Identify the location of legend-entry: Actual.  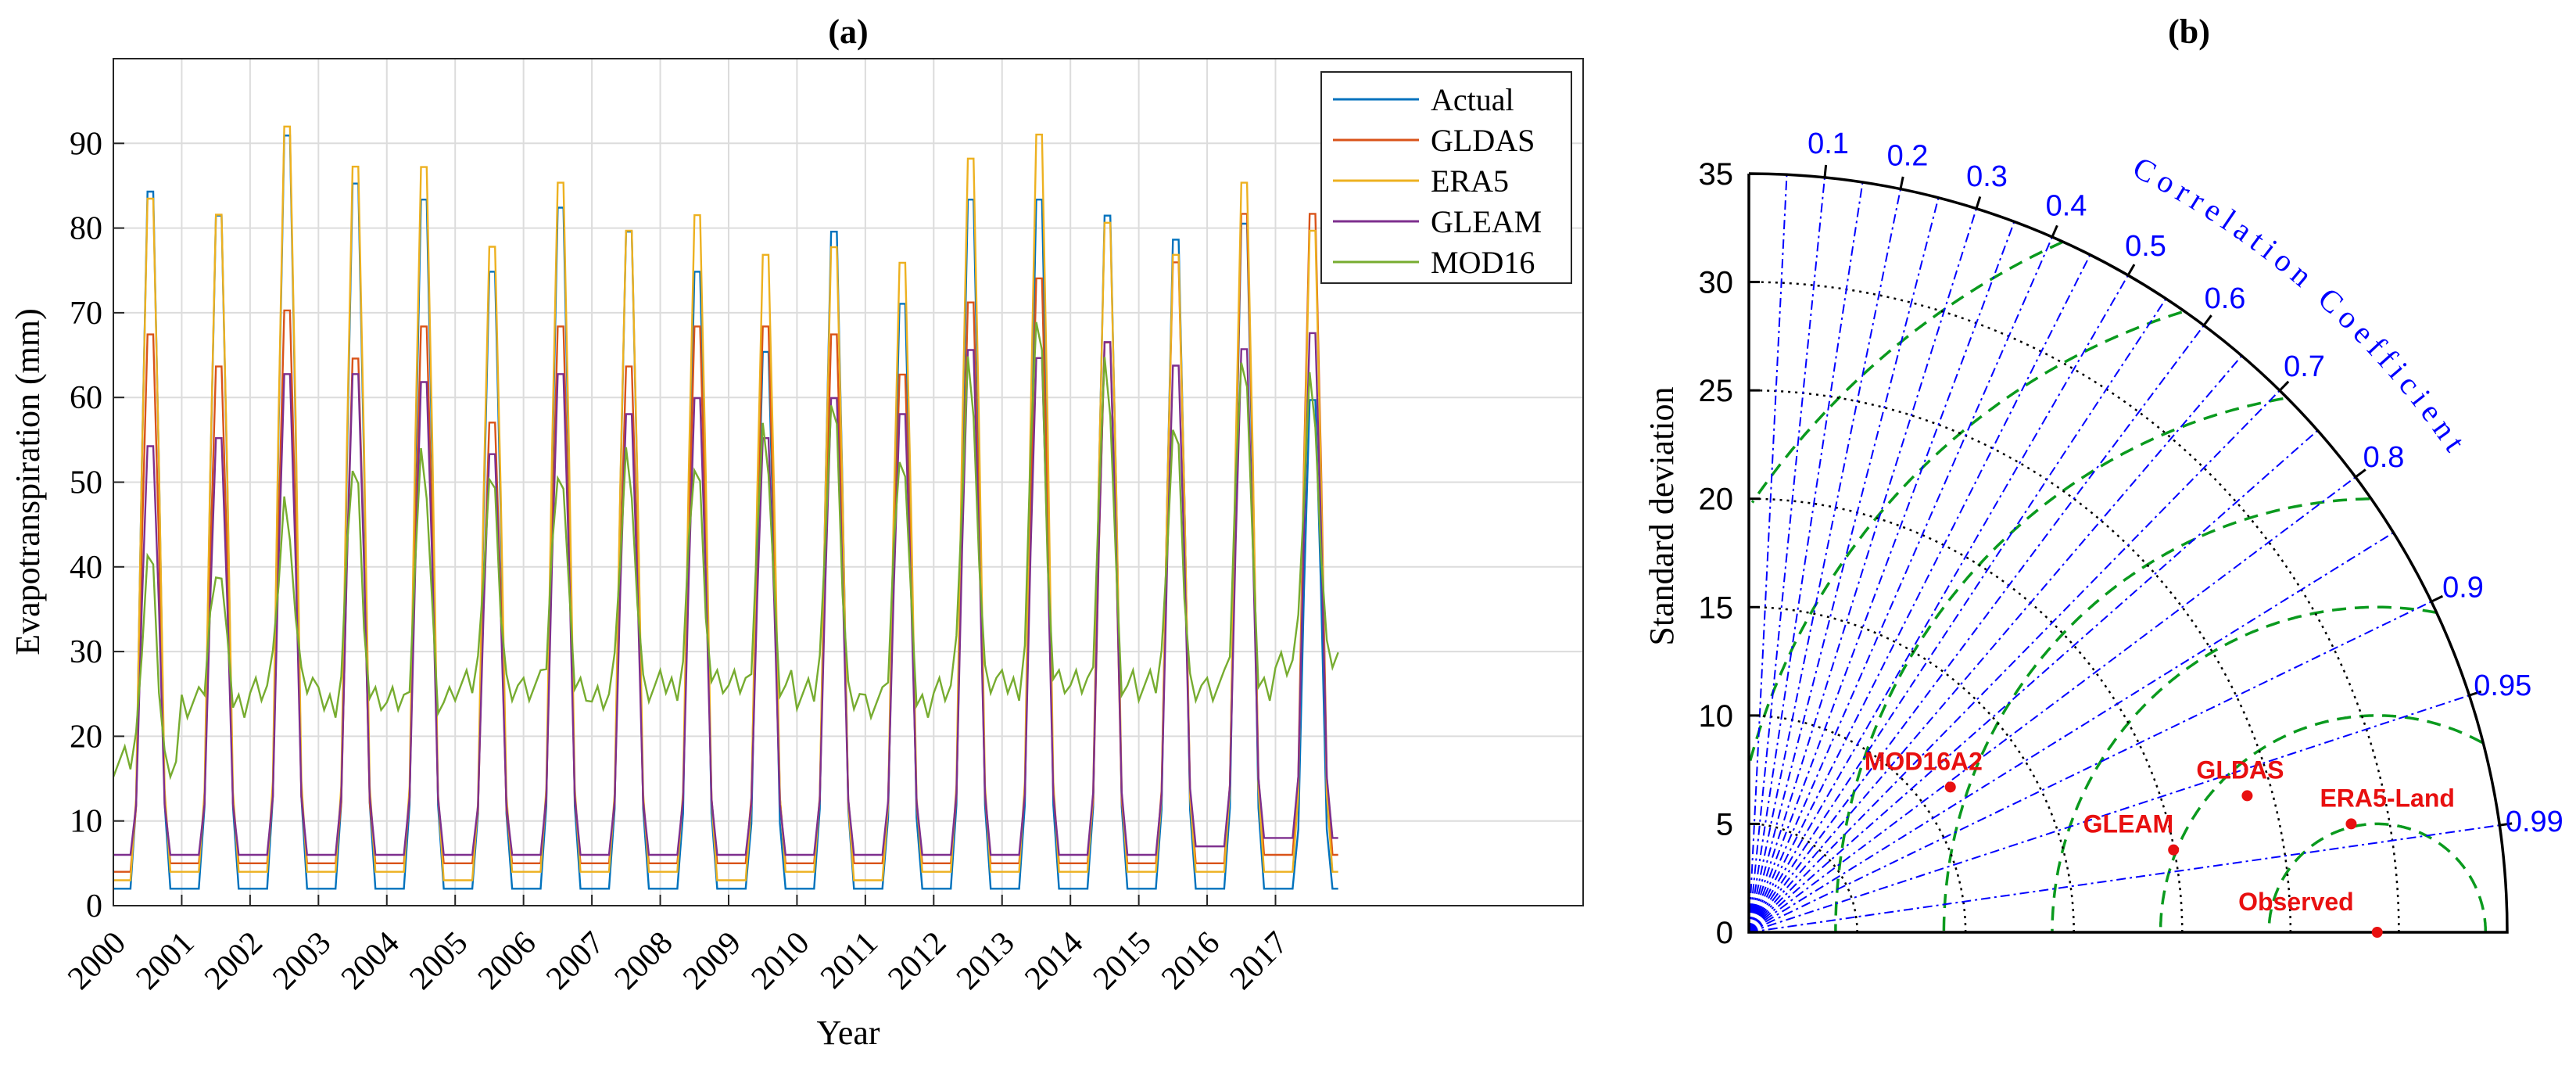
(1472, 99).